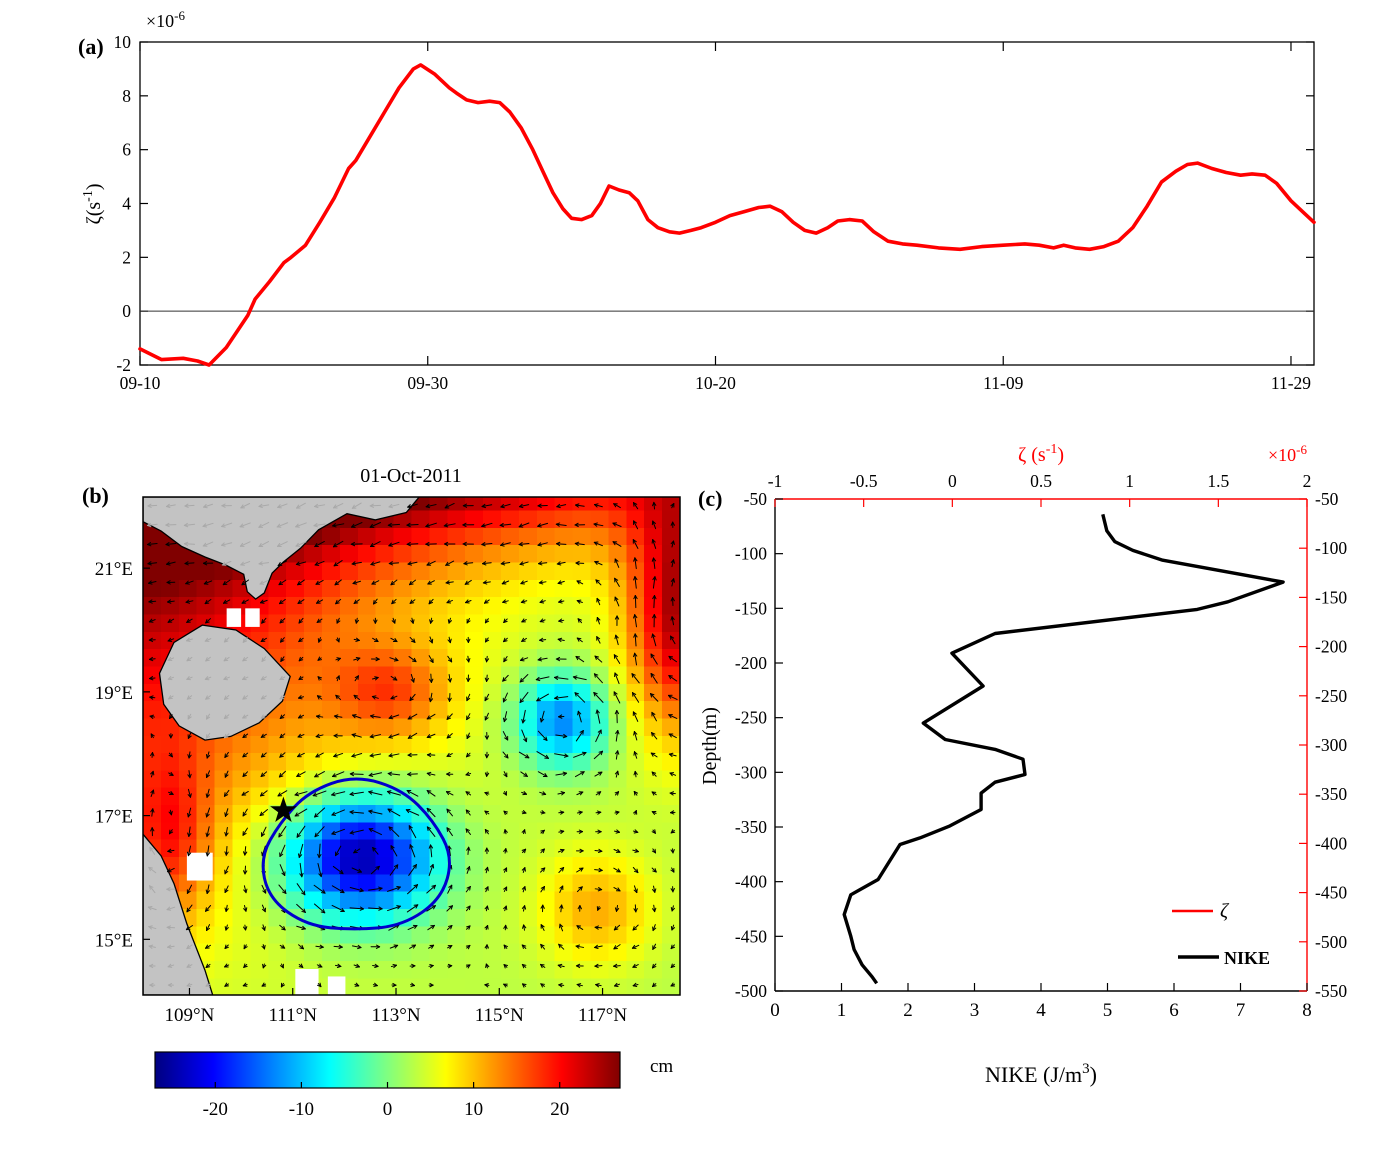 Image resolution: width=1394 pixels, height=1156 pixels. Describe the element at coordinates (715, 383) in the screenshot. I see `x-tick-label: 10-20` at that location.